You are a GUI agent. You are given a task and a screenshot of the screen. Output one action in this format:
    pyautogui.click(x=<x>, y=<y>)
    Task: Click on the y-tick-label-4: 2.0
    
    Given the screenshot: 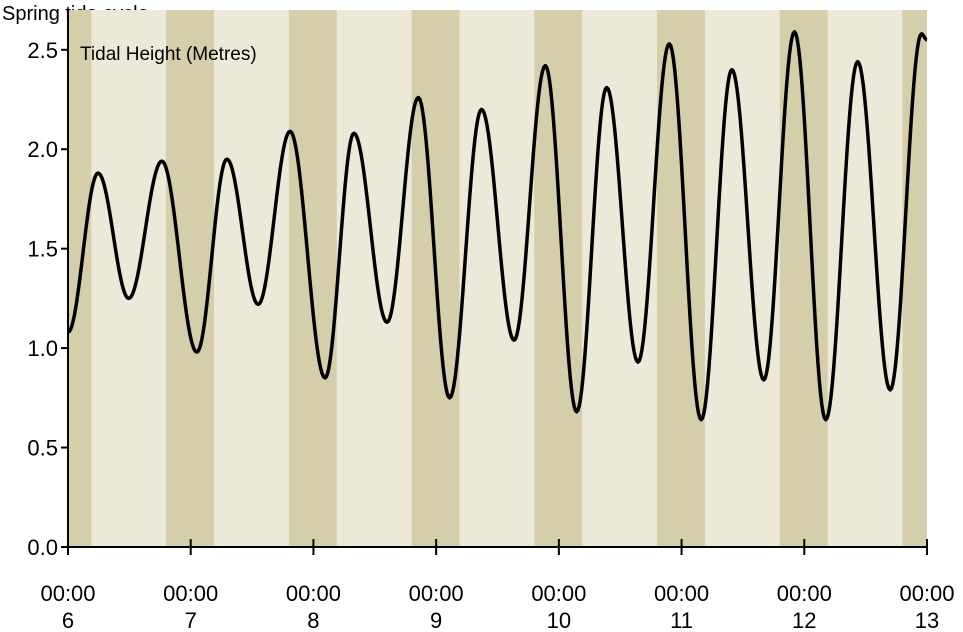 What is the action you would take?
    pyautogui.click(x=42, y=149)
    